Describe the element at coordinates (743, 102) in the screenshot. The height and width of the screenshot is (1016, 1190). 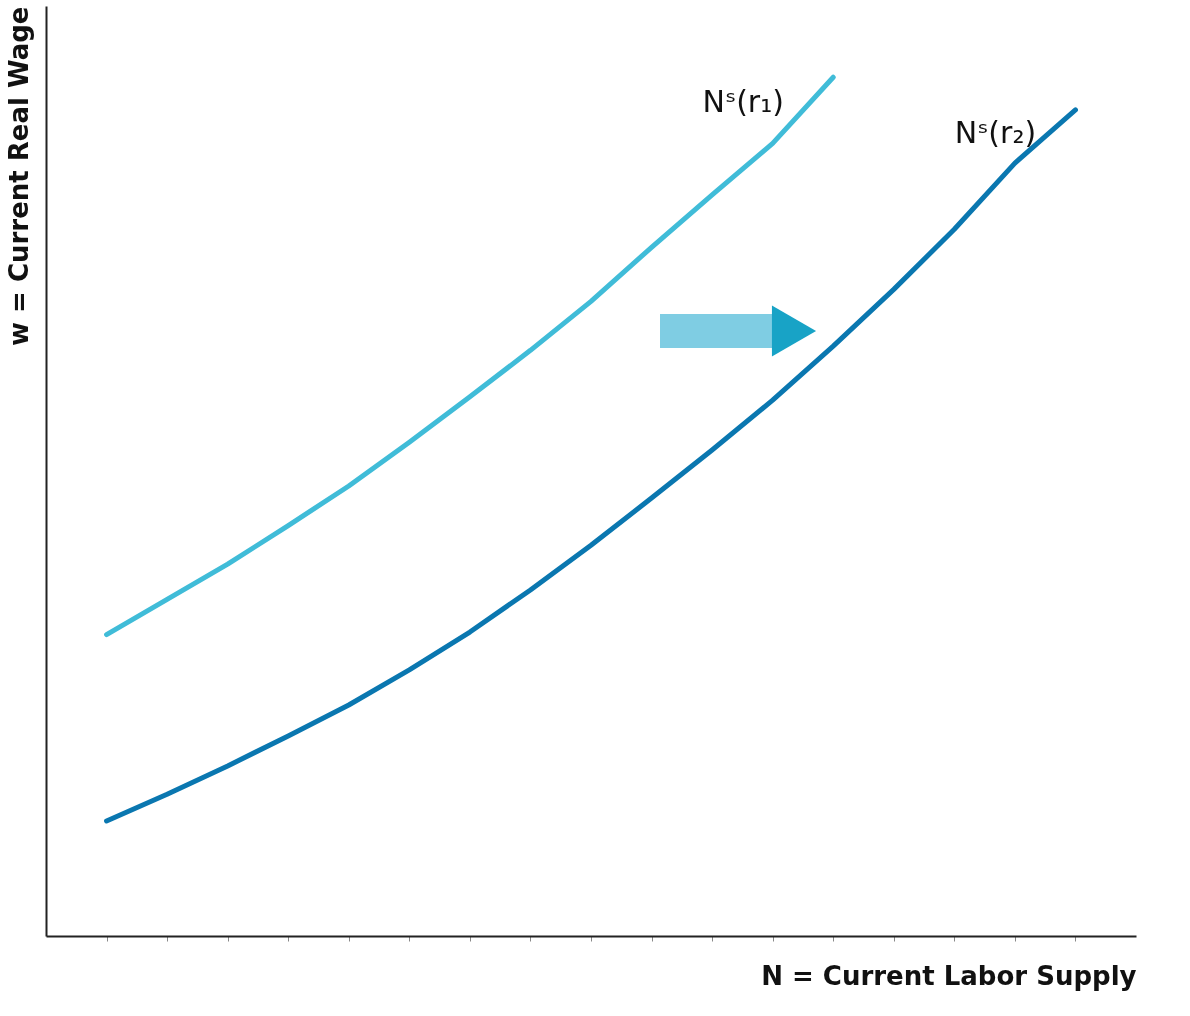
I see `series-label: Nˢ(r₁)` at that location.